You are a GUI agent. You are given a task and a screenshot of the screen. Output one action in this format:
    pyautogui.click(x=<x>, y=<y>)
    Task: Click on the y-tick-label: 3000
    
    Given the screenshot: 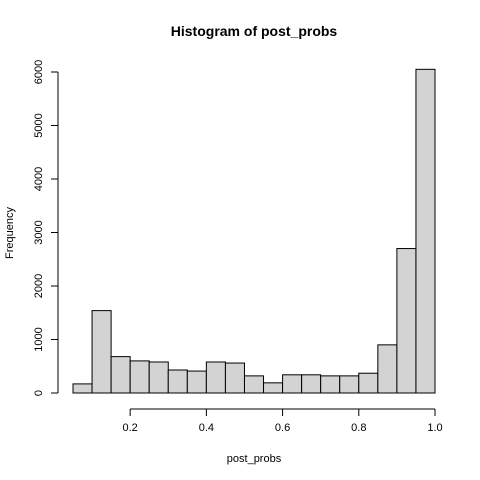 What is the action you would take?
    pyautogui.click(x=39, y=232)
    